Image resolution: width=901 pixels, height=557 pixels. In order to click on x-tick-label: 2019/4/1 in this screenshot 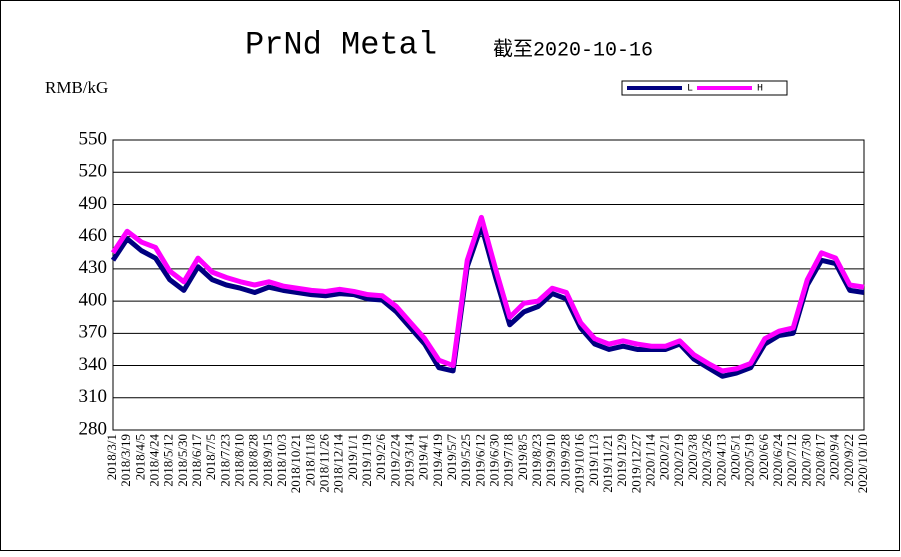, I will do `click(423, 457)`.